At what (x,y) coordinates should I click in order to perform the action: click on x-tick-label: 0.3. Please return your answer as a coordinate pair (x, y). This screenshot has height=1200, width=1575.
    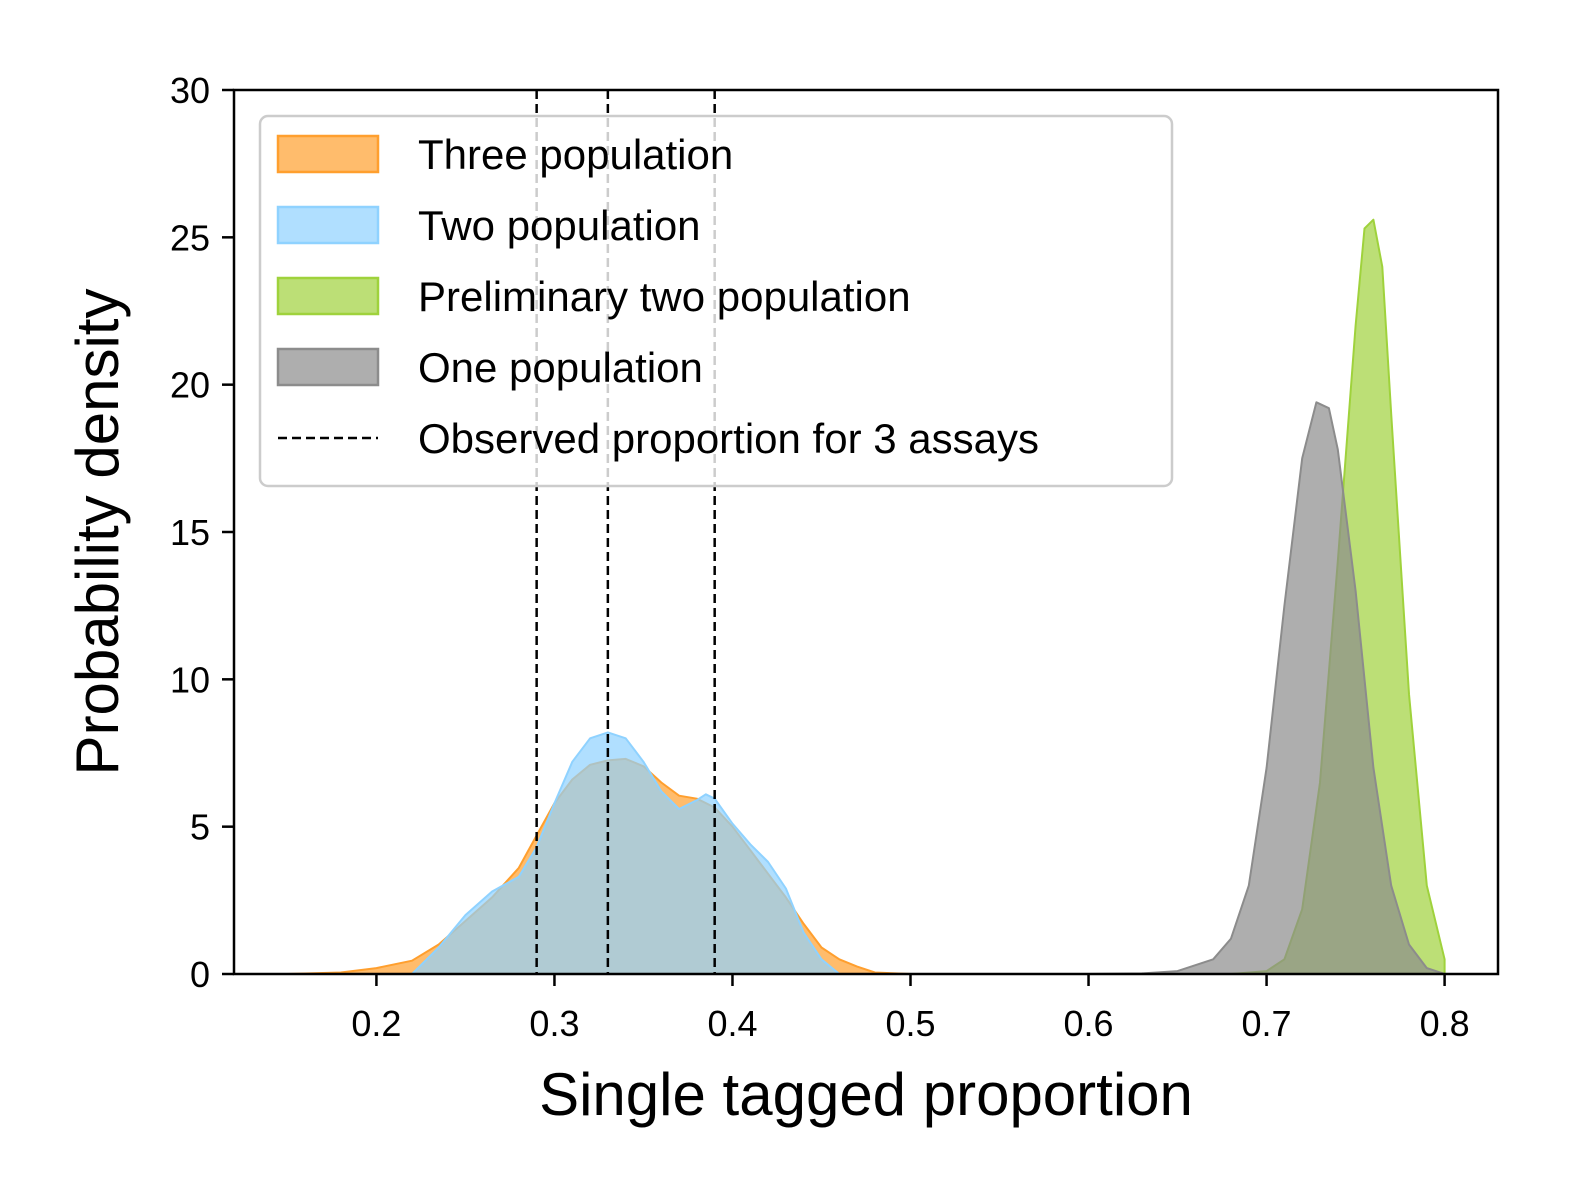
    Looking at the image, I should click on (554, 1023).